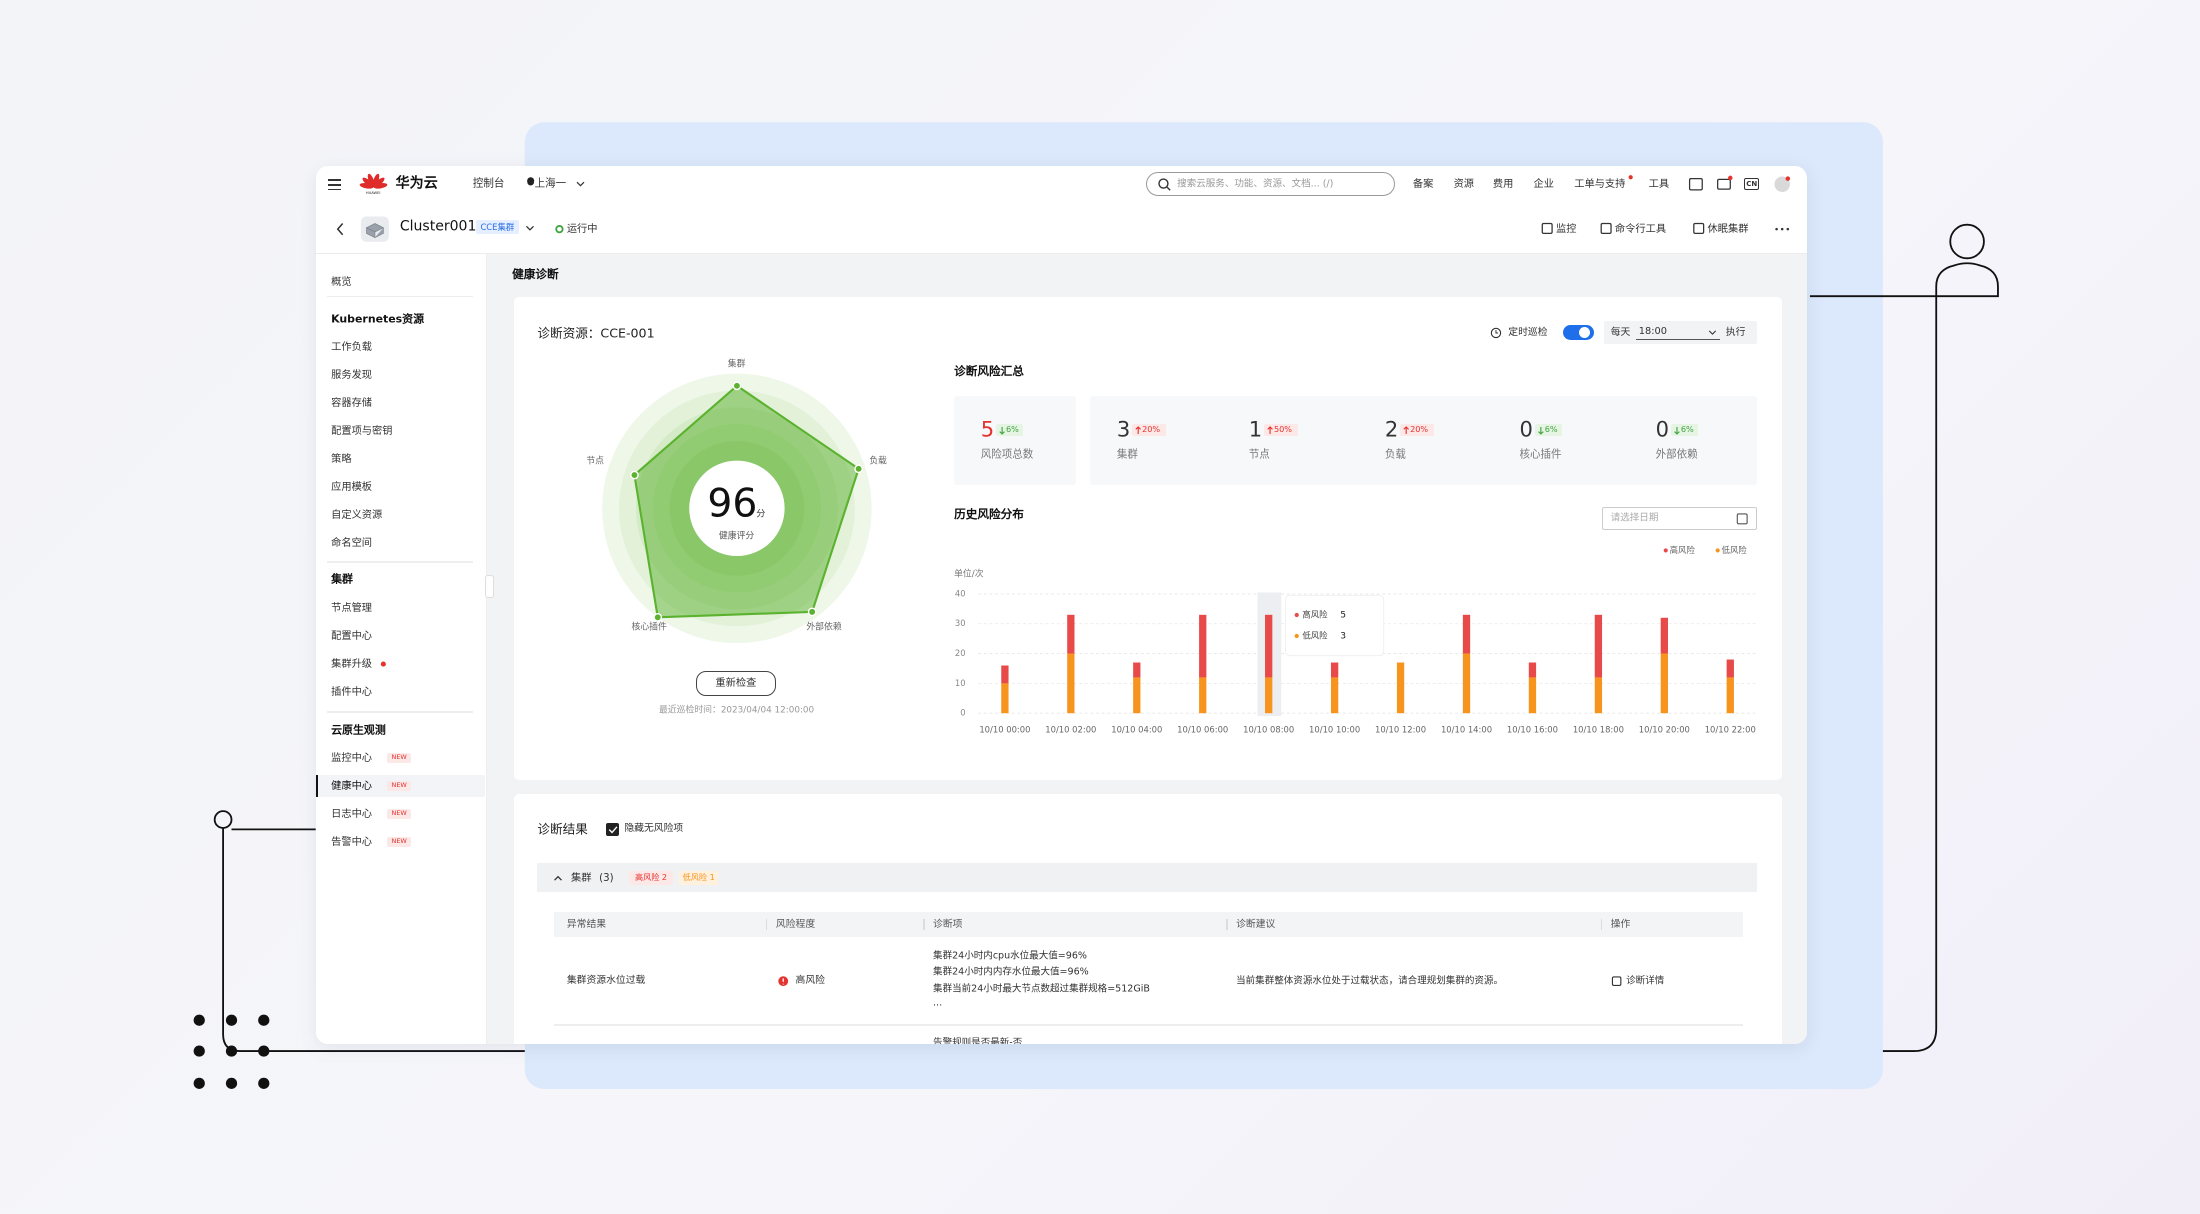 This screenshot has width=2200, height=1214. What do you see at coordinates (352, 691) in the screenshot?
I see `nav-item: 插件中心` at bounding box center [352, 691].